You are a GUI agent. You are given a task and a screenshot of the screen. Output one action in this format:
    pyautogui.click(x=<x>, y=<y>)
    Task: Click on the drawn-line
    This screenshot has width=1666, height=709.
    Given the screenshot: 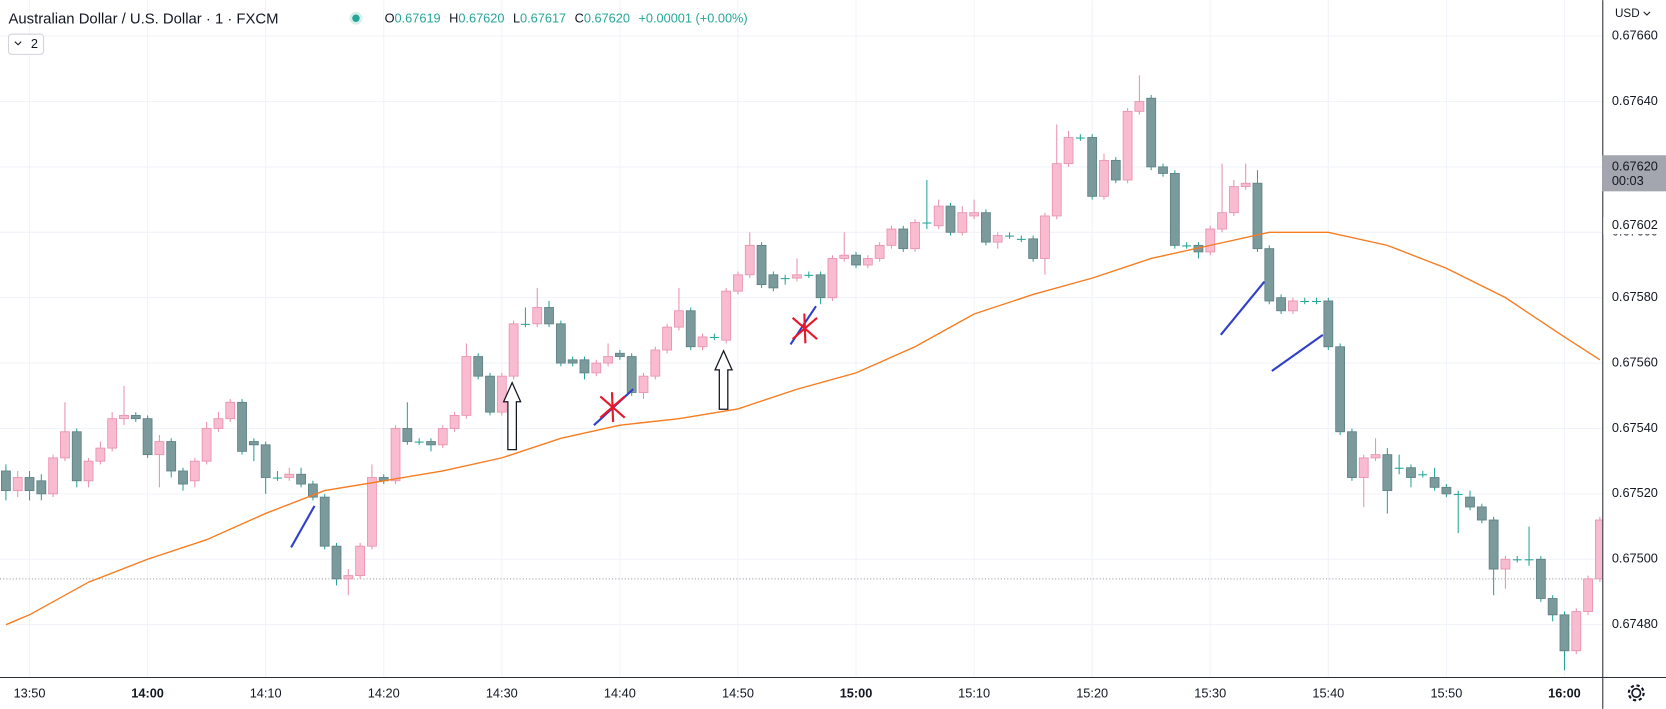 What is the action you would take?
    pyautogui.click(x=1242, y=308)
    